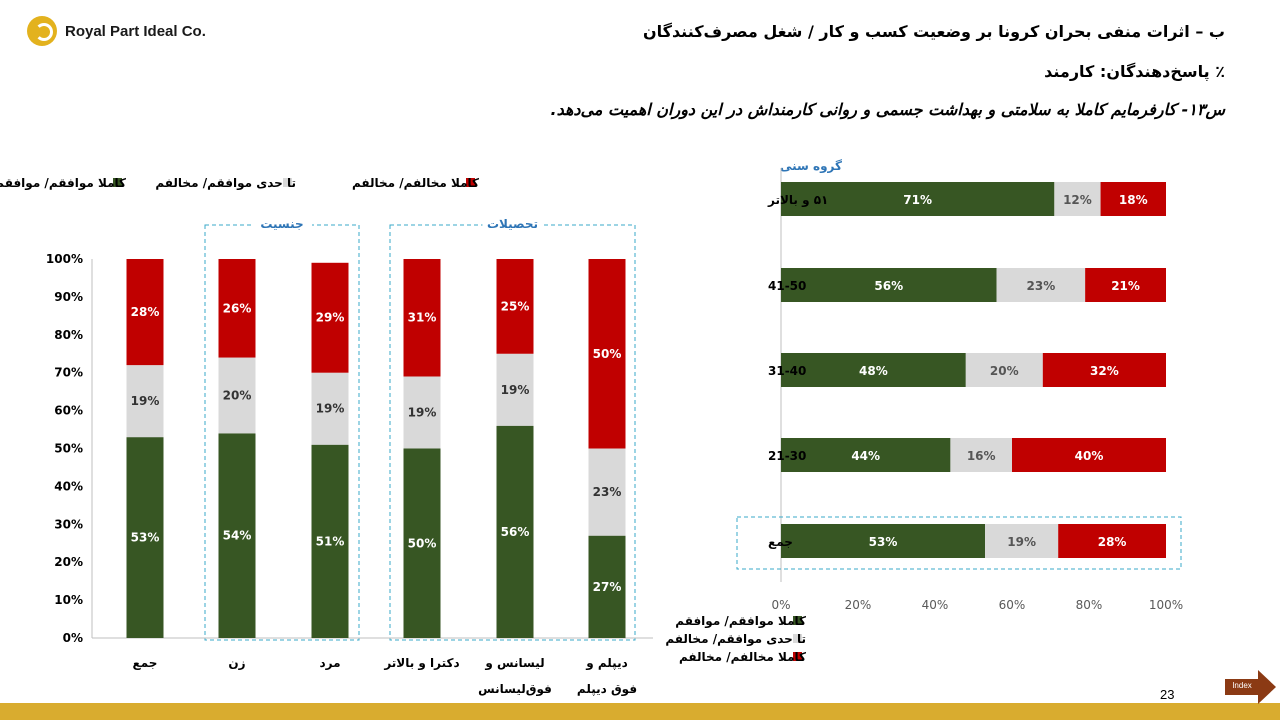 This screenshot has width=1280, height=720. Describe the element at coordinates (514, 663) in the screenshot. I see `category-label: لیسانس و` at that location.